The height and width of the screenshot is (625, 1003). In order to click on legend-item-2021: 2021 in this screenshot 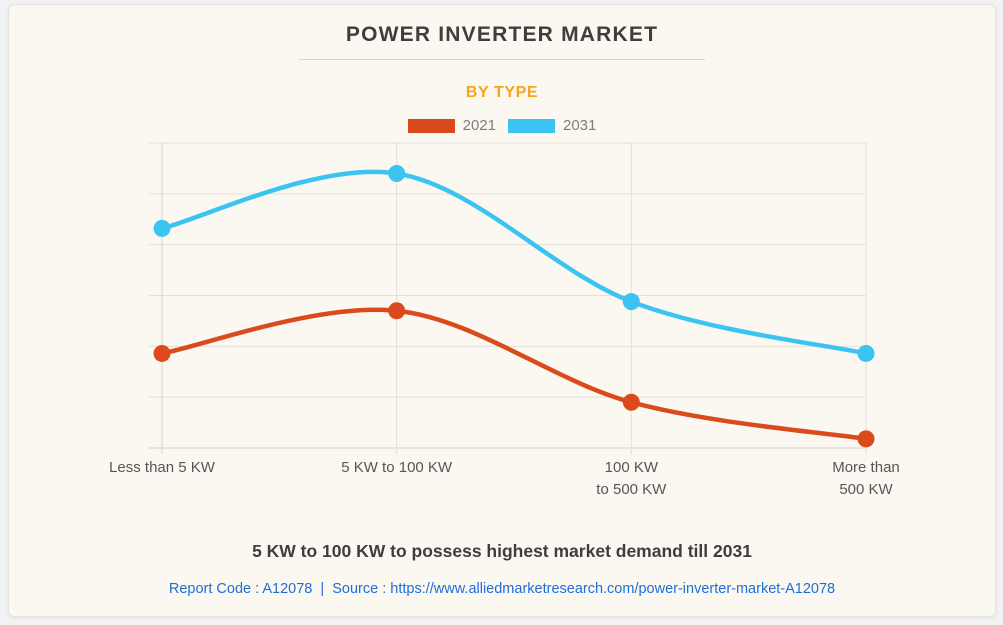, I will do `click(451, 125)`.